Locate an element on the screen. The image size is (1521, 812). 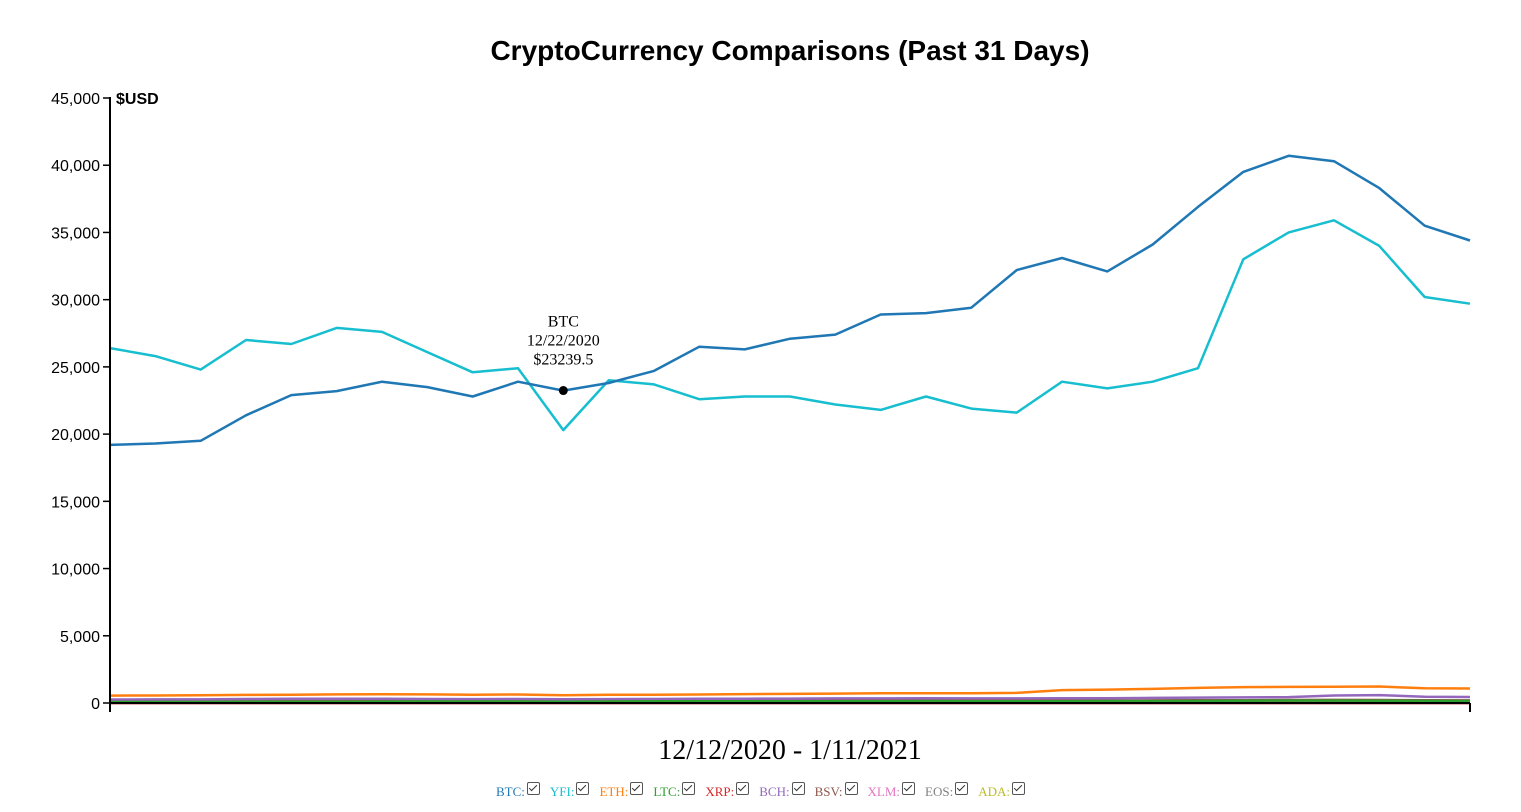
y-tick-label: 30,000 is located at coordinates (75, 301).